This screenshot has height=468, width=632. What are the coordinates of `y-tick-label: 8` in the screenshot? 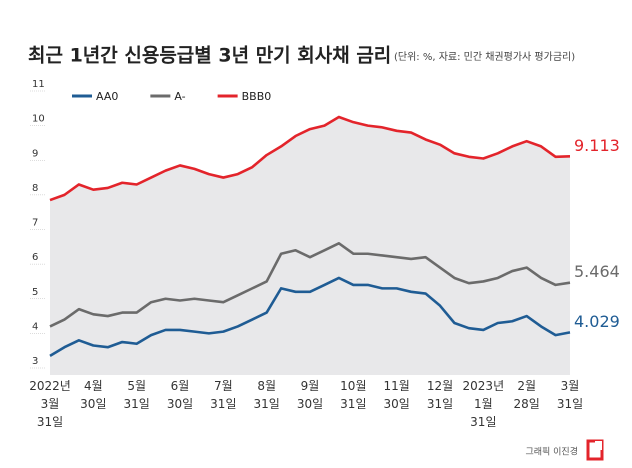 It's located at (35, 188).